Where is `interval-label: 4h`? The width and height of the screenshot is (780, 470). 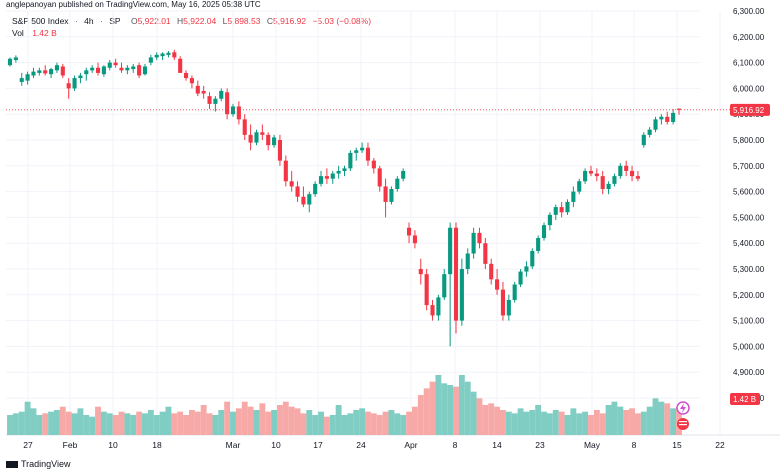
interval-label: 4h is located at coordinates (89, 21).